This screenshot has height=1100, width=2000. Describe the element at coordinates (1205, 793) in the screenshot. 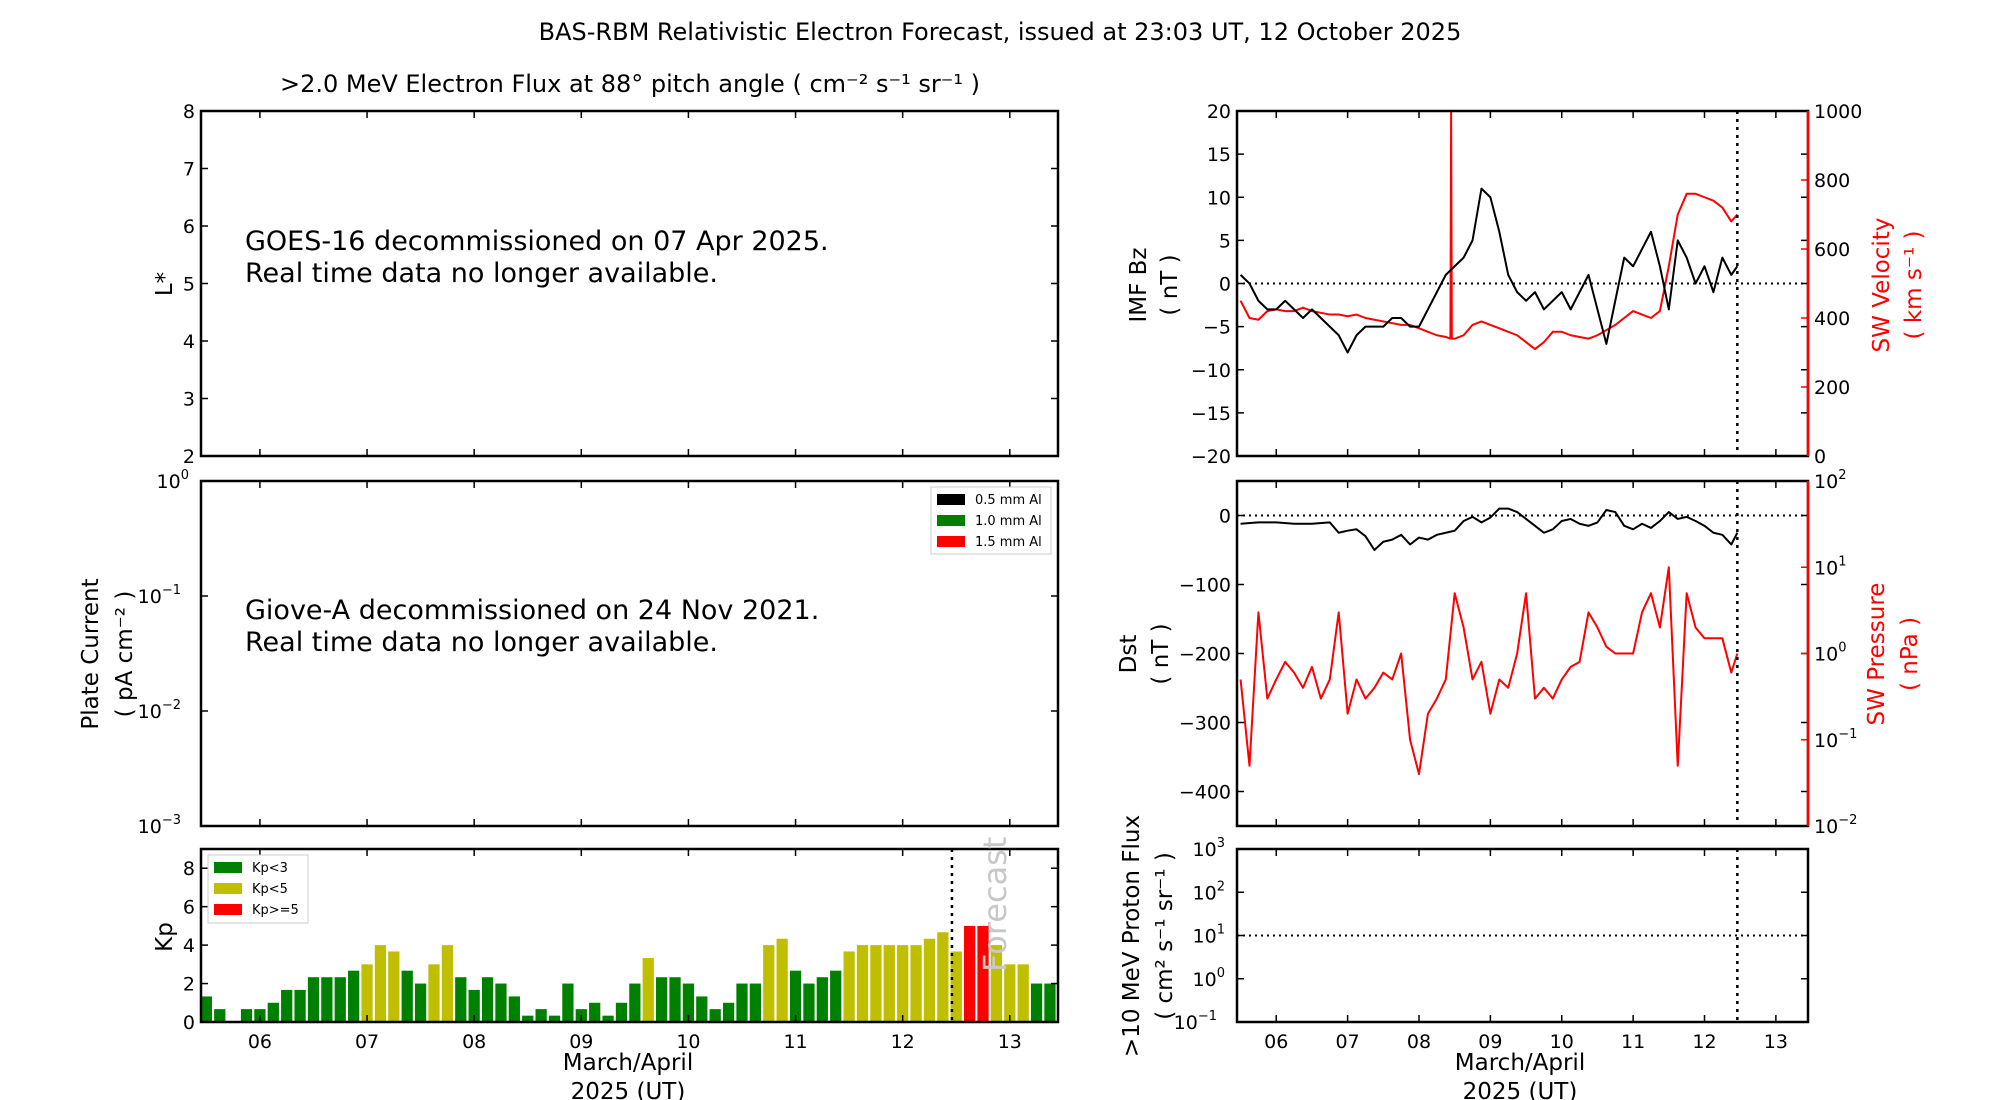

I see `y-tick-label: −400` at that location.